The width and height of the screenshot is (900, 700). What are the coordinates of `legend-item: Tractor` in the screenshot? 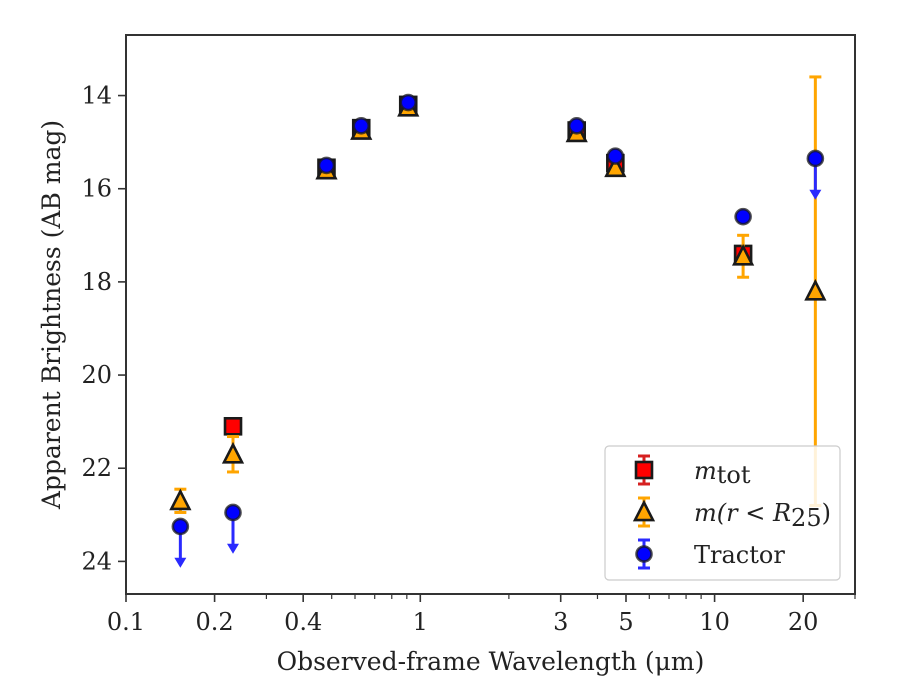 It's located at (710, 554).